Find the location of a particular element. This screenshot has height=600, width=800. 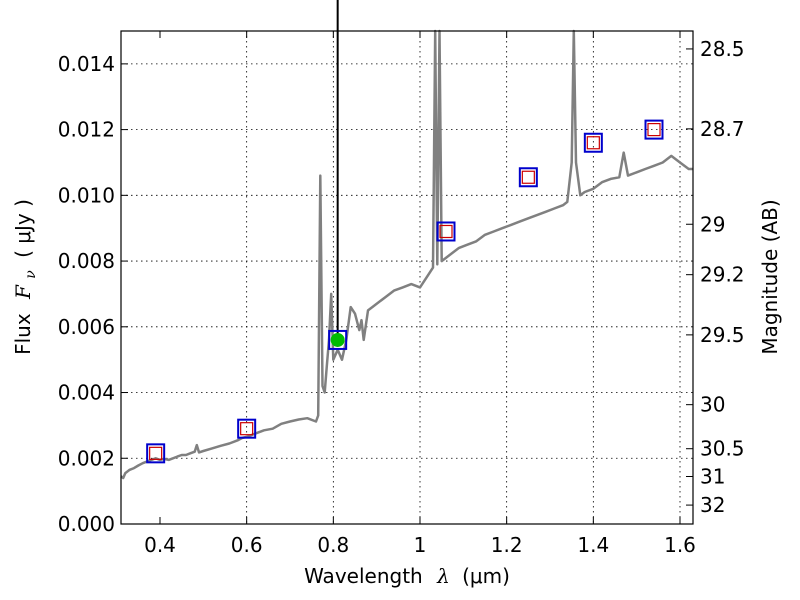

right-tick-label: 30 is located at coordinates (712, 405).